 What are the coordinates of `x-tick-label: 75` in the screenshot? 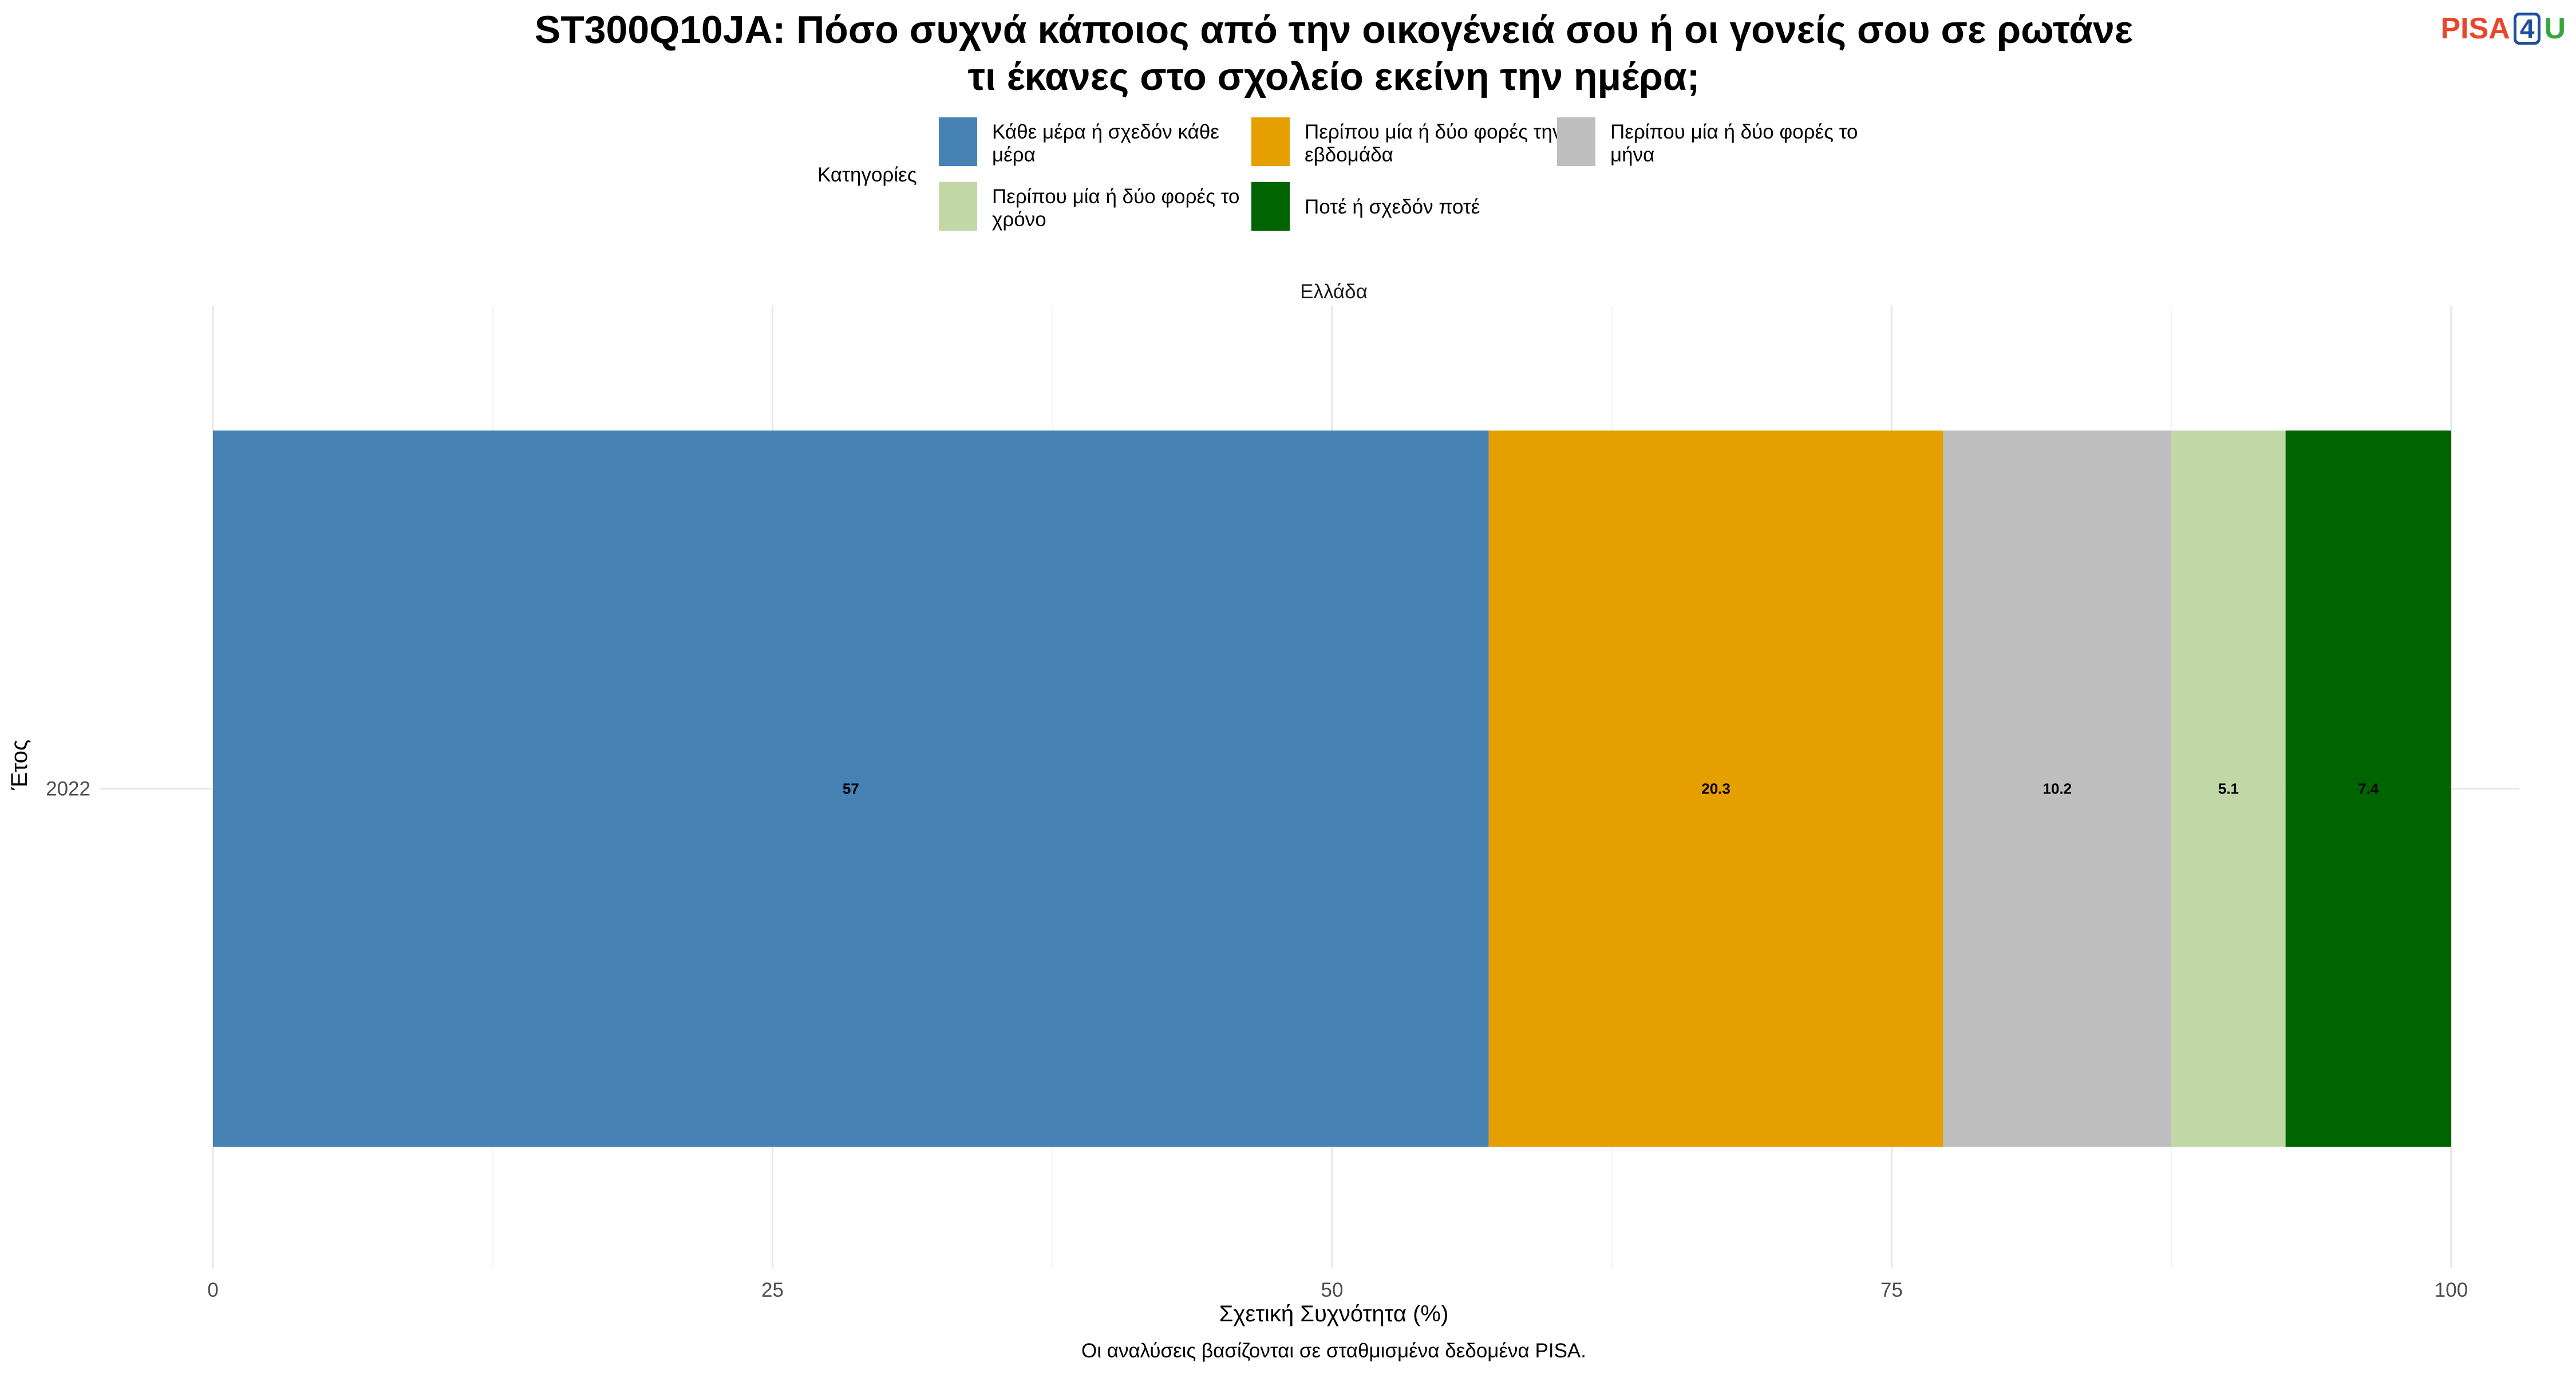 It's located at (1891, 1290).